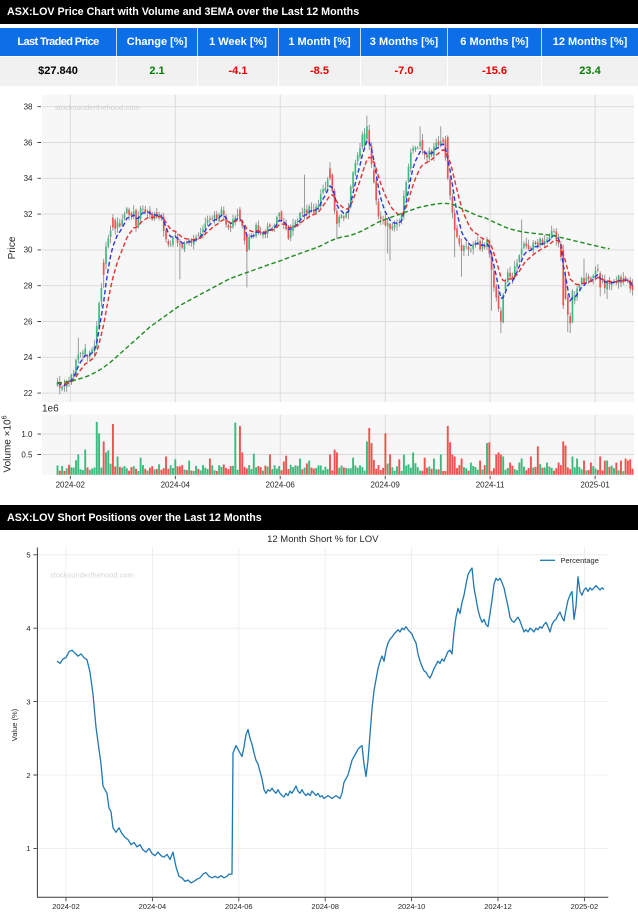 The height and width of the screenshot is (924, 638). Describe the element at coordinates (28, 701) in the screenshot. I see `svg-text: 3` at that location.